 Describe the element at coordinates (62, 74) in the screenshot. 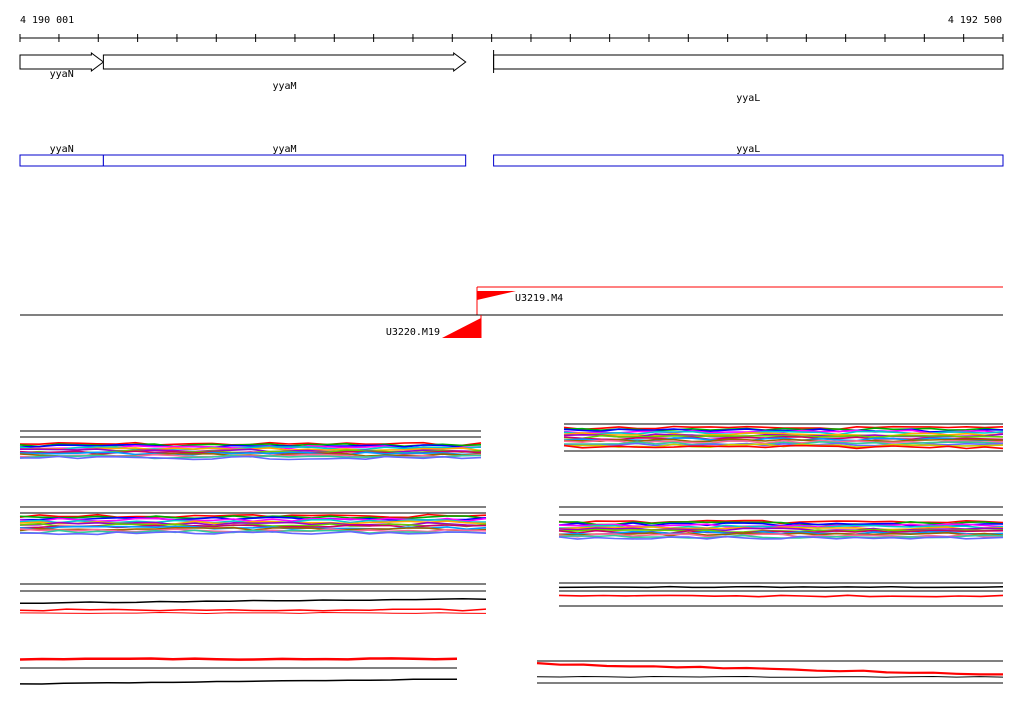

I see `gene-label-yyan: yyaN` at that location.